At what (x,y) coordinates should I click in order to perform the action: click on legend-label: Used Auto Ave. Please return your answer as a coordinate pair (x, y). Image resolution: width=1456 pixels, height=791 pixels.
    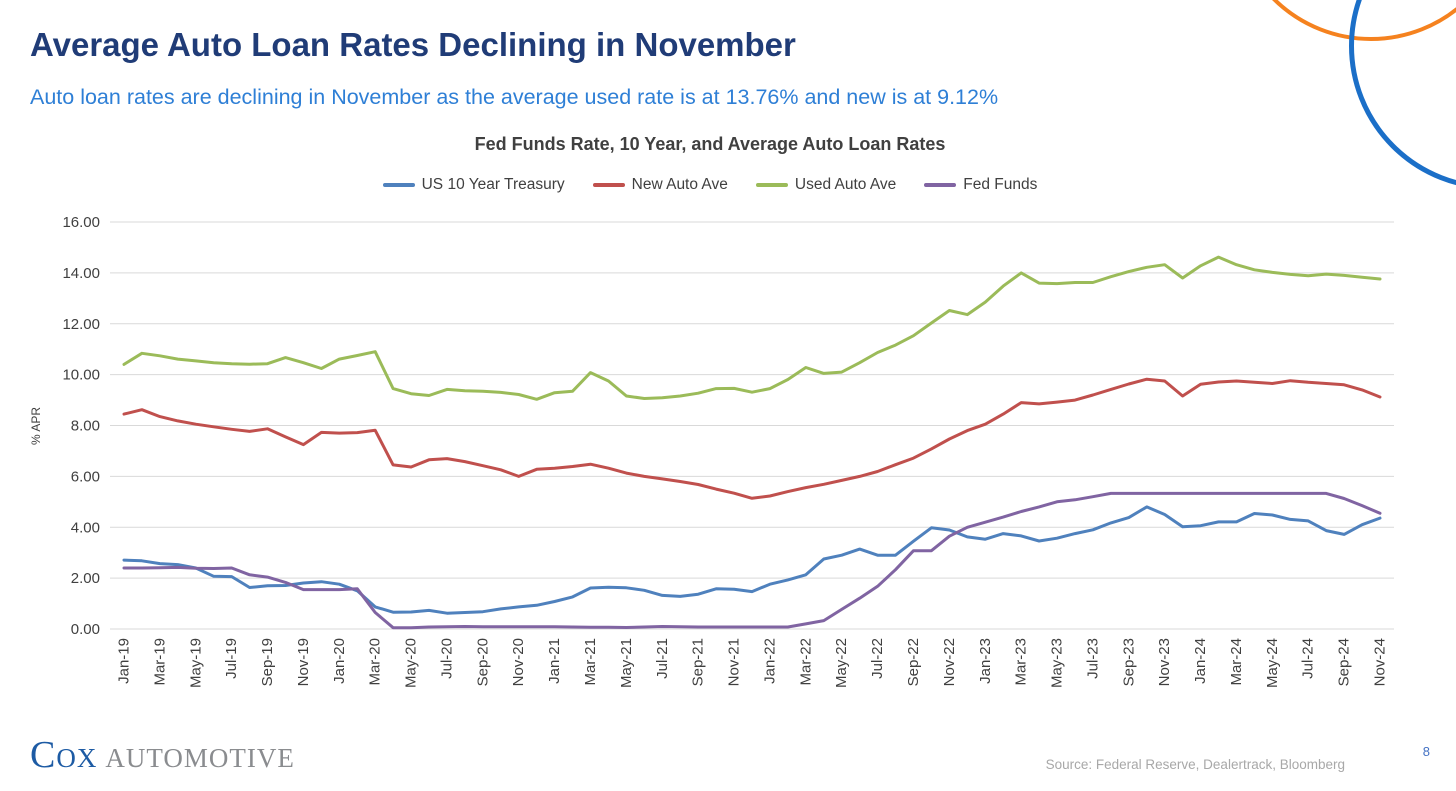
    Looking at the image, I should click on (845, 184).